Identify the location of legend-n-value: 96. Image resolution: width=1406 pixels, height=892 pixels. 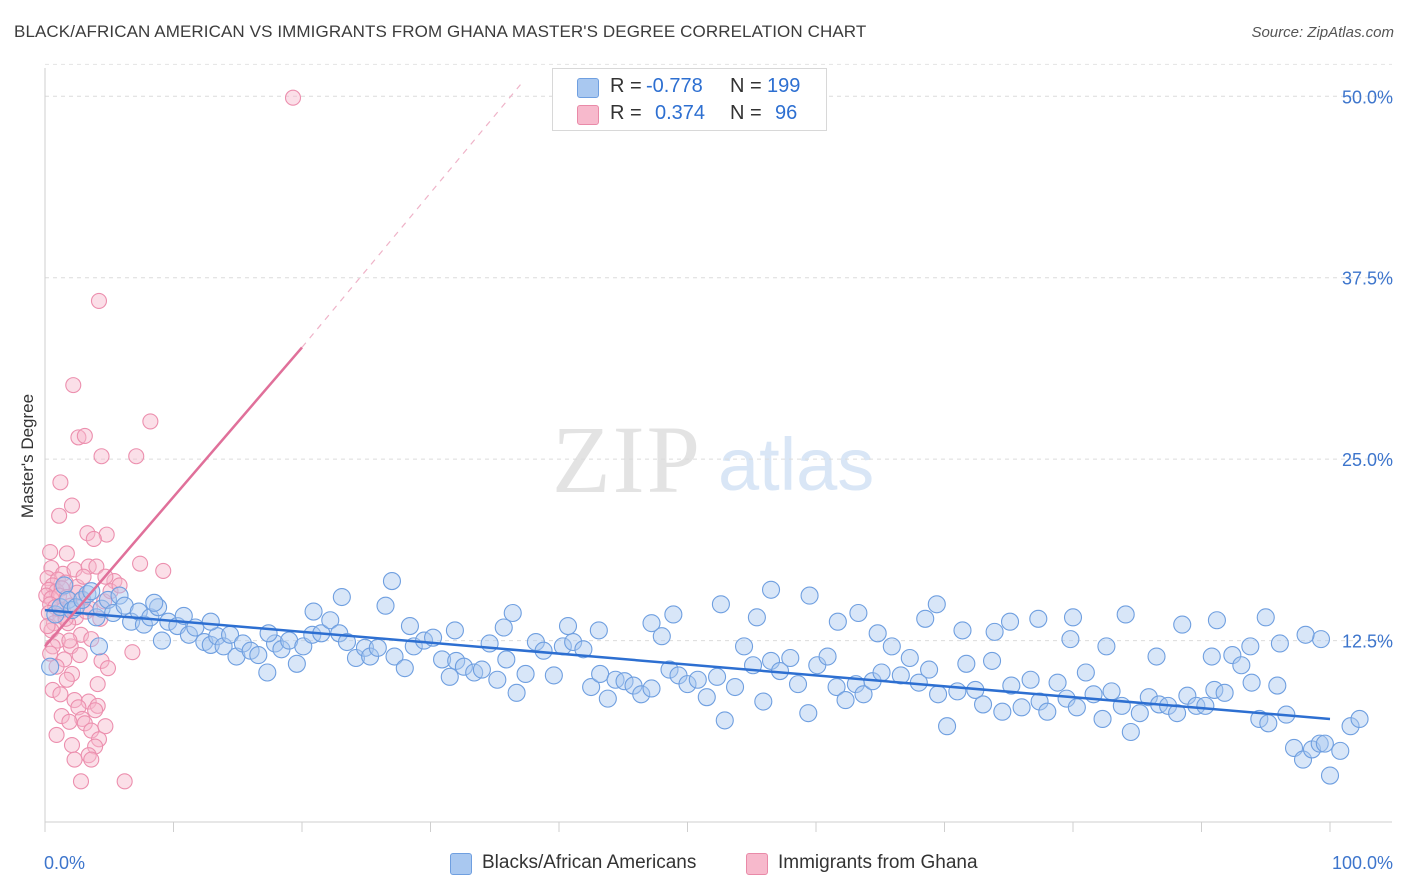
(786, 113).